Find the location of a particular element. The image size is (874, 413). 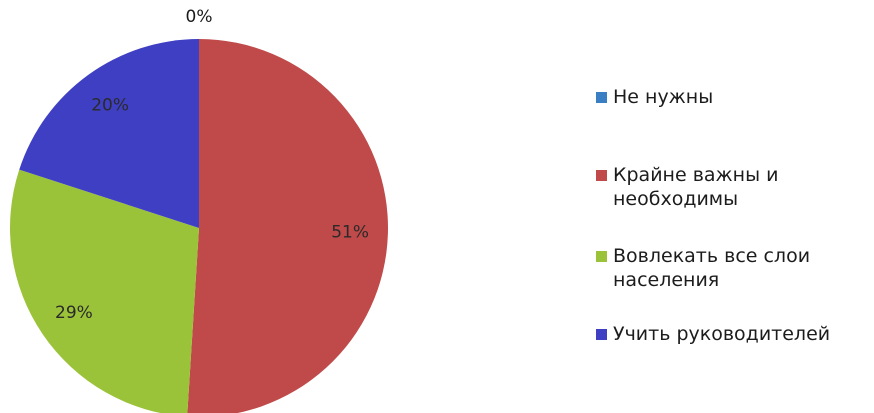

data-label-very-important: 51% is located at coordinates (350, 233).